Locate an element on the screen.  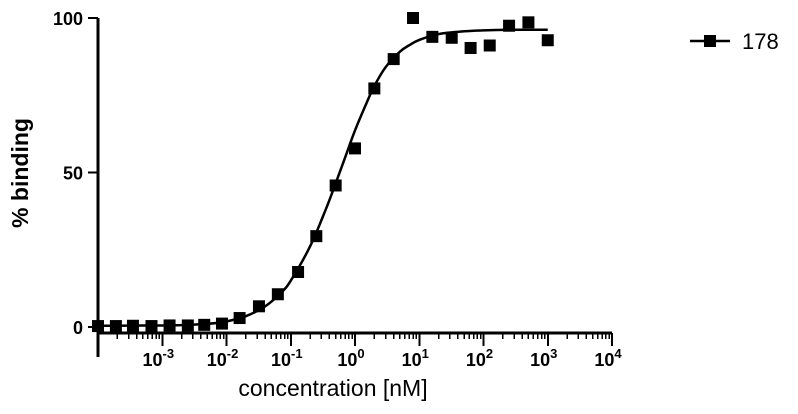
y-tick-label: 0 is located at coordinates (78, 328).